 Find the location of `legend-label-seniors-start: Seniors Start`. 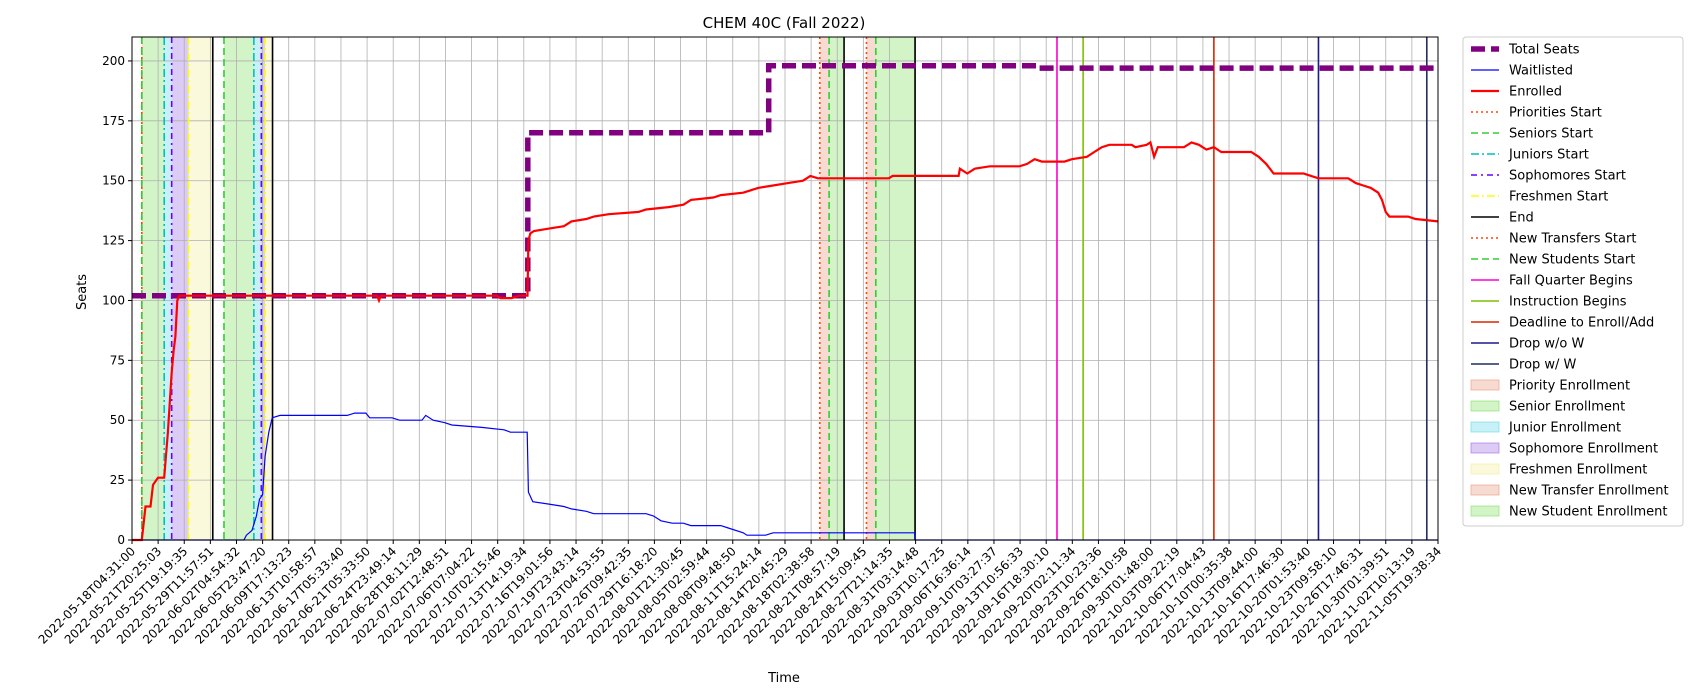

legend-label-seniors-start: Seniors Start is located at coordinates (1551, 134).